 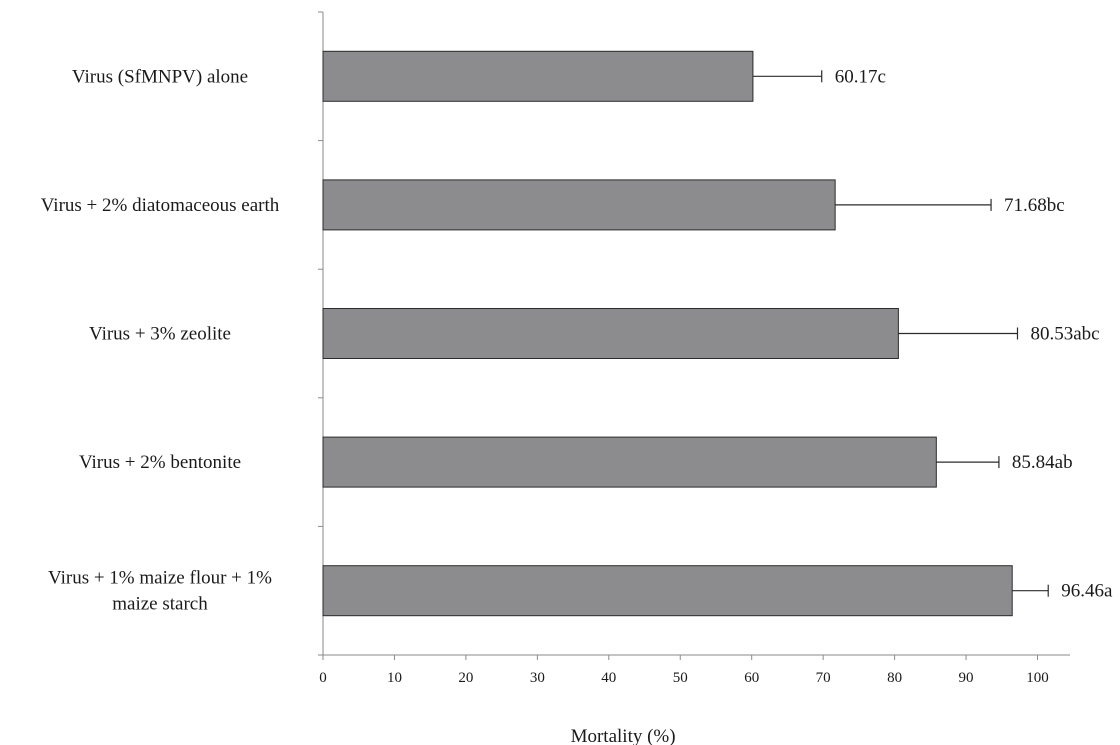 I want to click on x-tick-label: 60, so click(x=751, y=678).